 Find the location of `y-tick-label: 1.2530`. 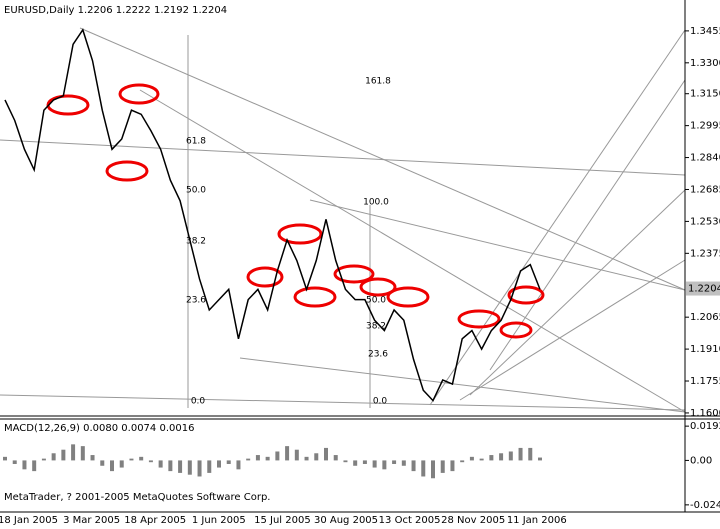

y-tick-label: 1.2530 is located at coordinates (705, 221).